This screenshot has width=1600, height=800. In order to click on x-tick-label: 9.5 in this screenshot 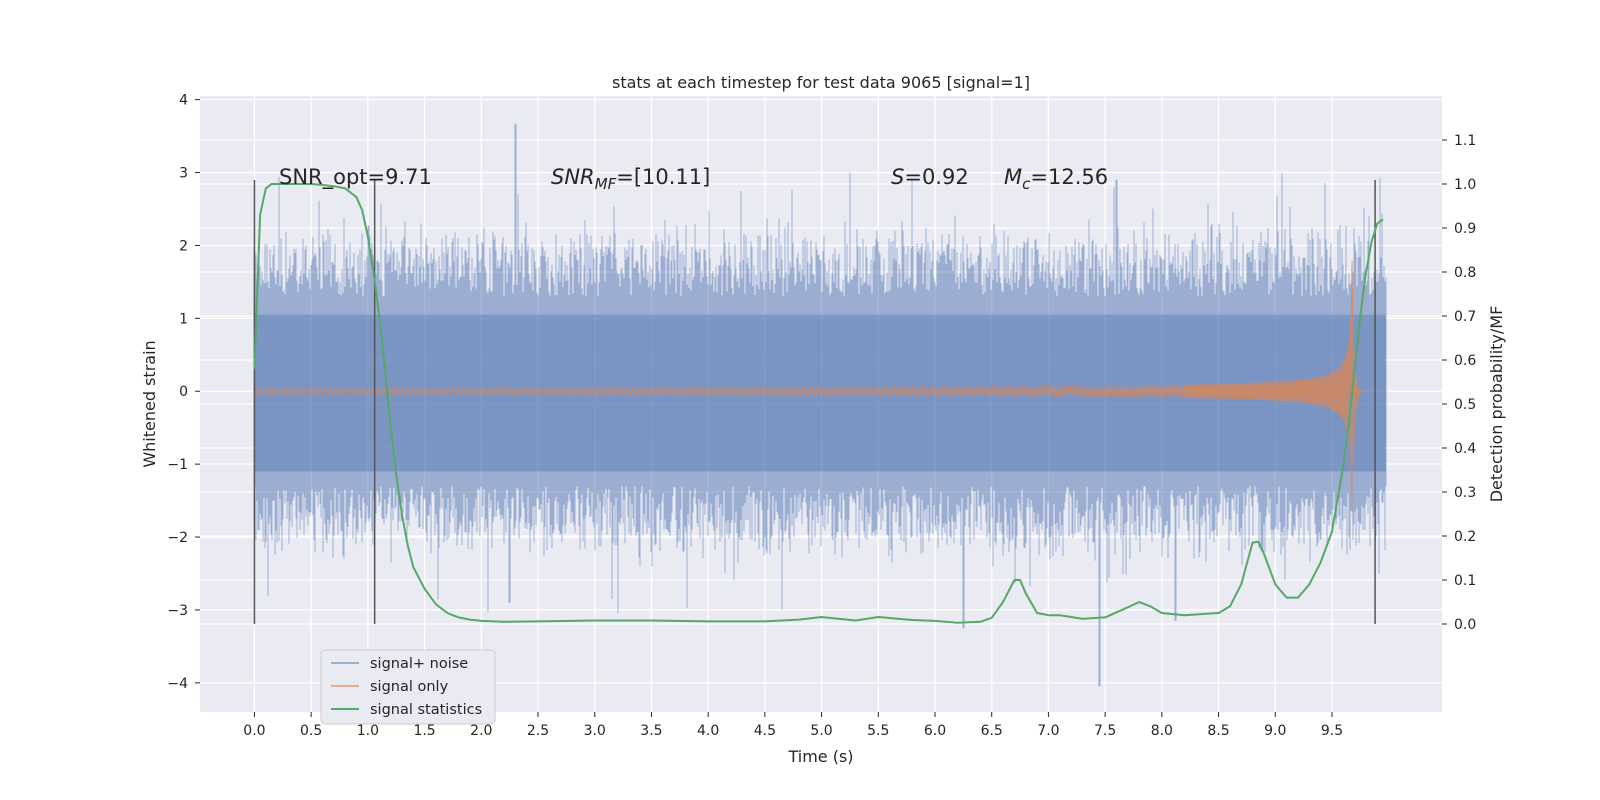, I will do `click(1332, 731)`.